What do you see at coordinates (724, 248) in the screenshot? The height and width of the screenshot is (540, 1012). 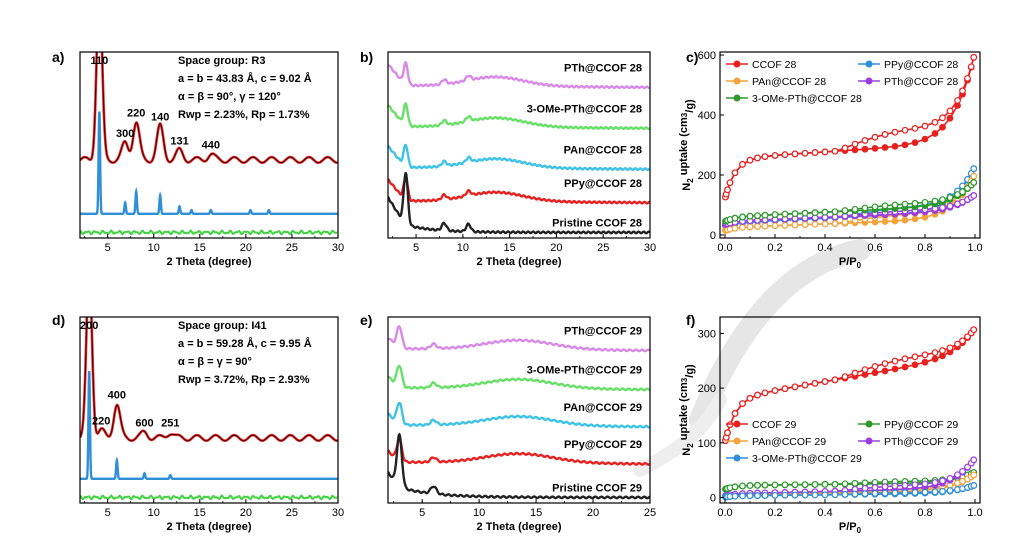 I see `x-tick-label: 0.0` at bounding box center [724, 248].